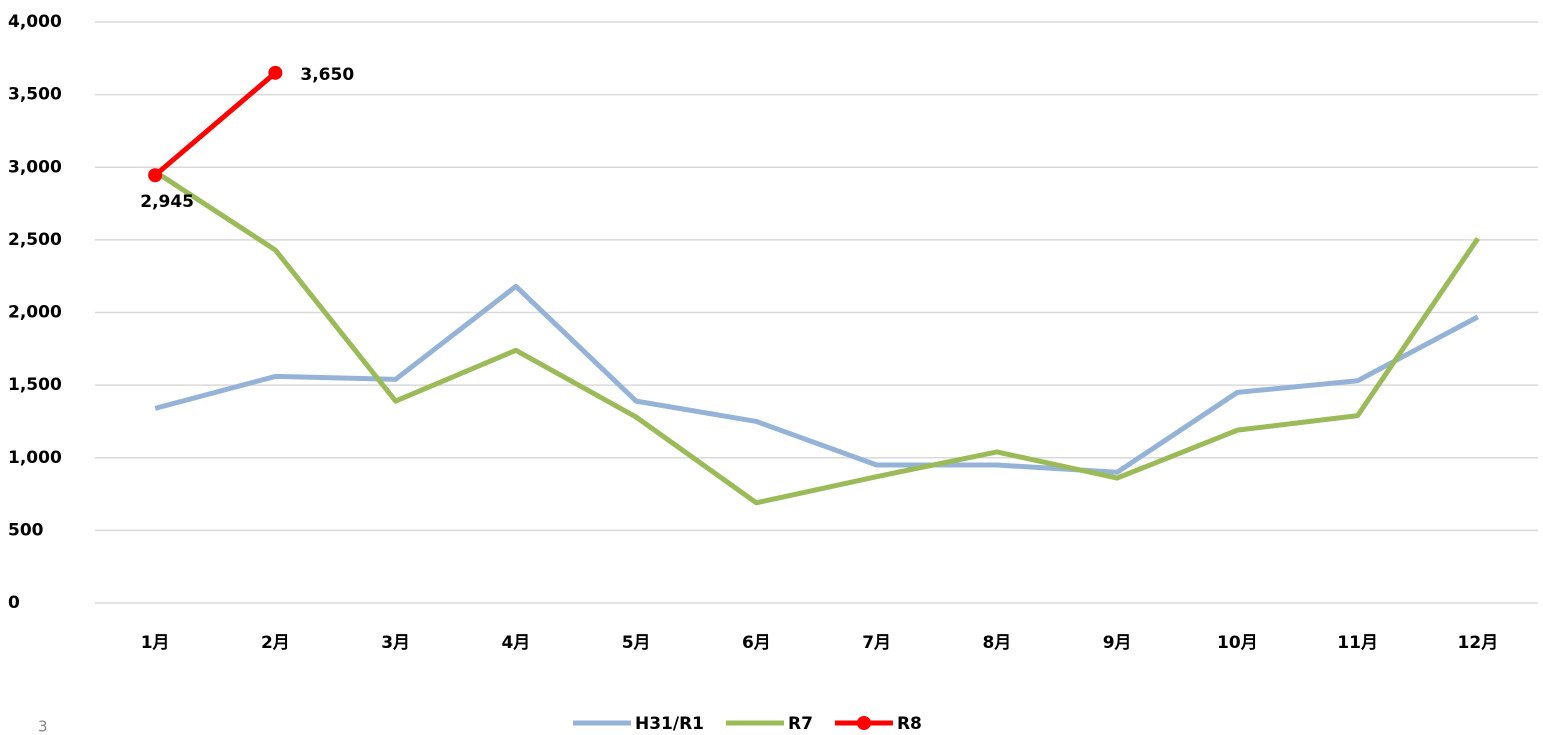  What do you see at coordinates (167, 202) in the screenshot?
I see `data-label: 2,945` at bounding box center [167, 202].